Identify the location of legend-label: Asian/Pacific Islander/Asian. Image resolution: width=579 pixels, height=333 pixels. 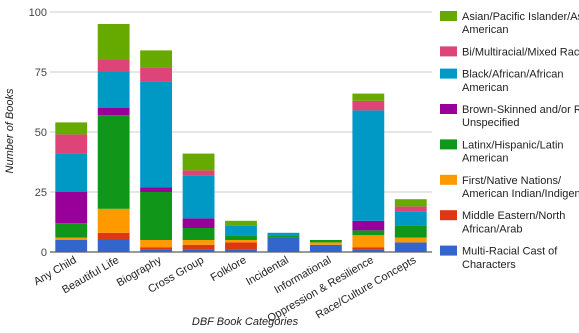
(520, 17).